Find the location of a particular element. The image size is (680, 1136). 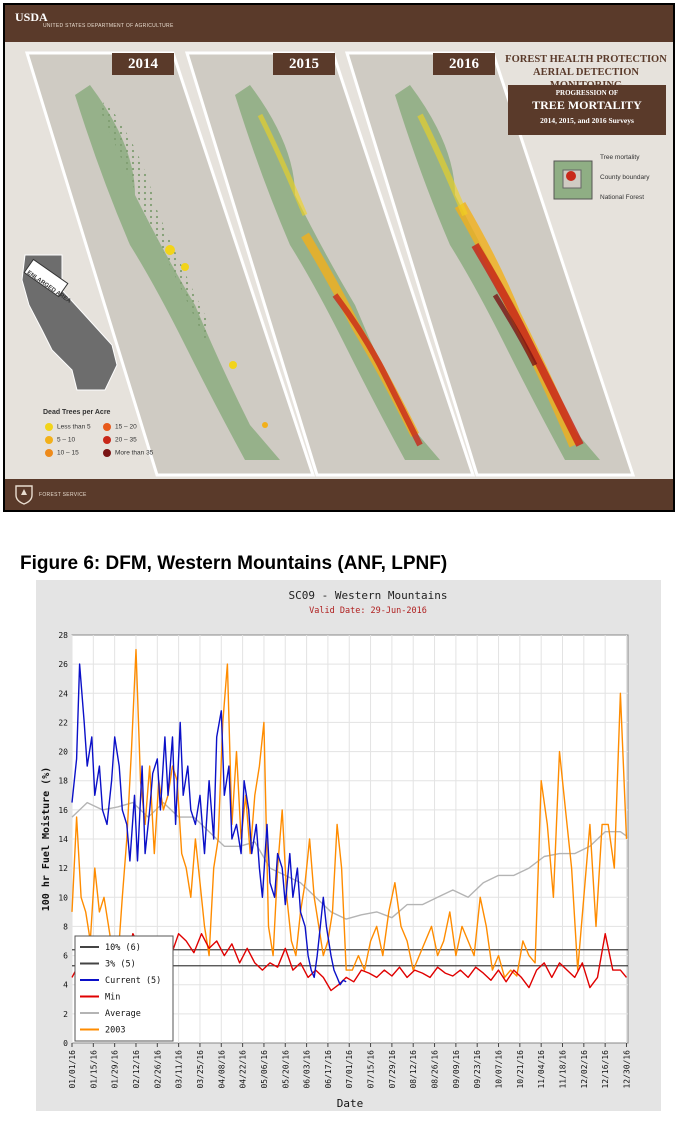

x-tick-label: 12/02/16 is located at coordinates (584, 1069).